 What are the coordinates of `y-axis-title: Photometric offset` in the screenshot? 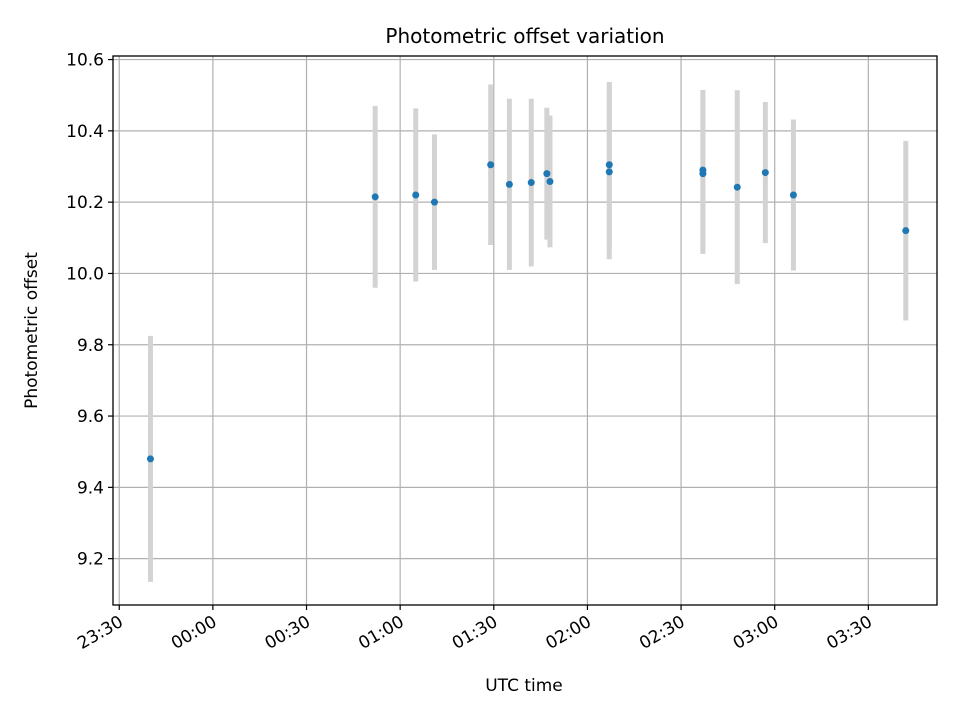 It's located at (32, 330).